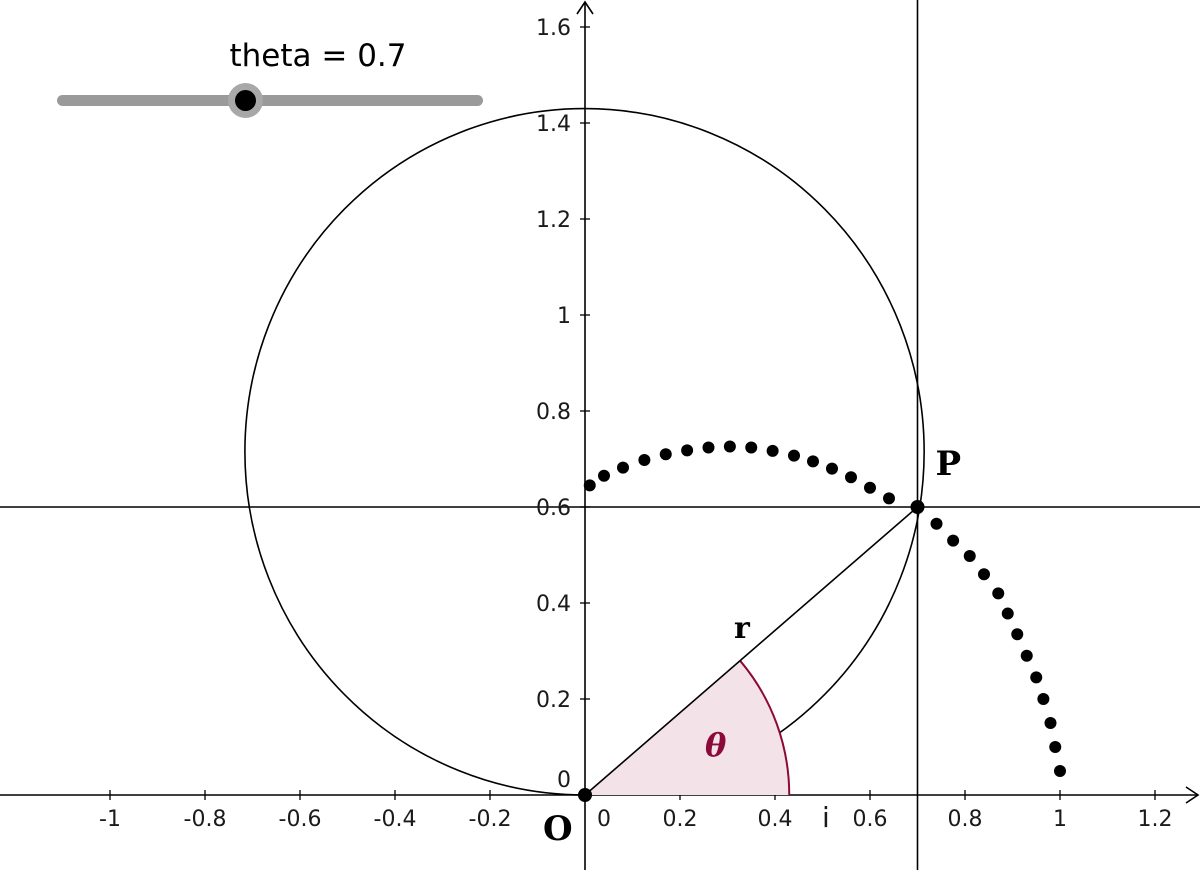 Image resolution: width=1200 pixels, height=870 pixels. What do you see at coordinates (558, 829) in the screenshot?
I see `label-o: O` at bounding box center [558, 829].